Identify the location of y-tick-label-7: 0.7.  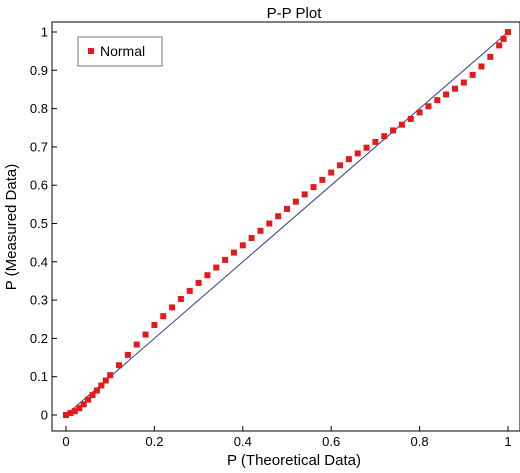
(39, 146).